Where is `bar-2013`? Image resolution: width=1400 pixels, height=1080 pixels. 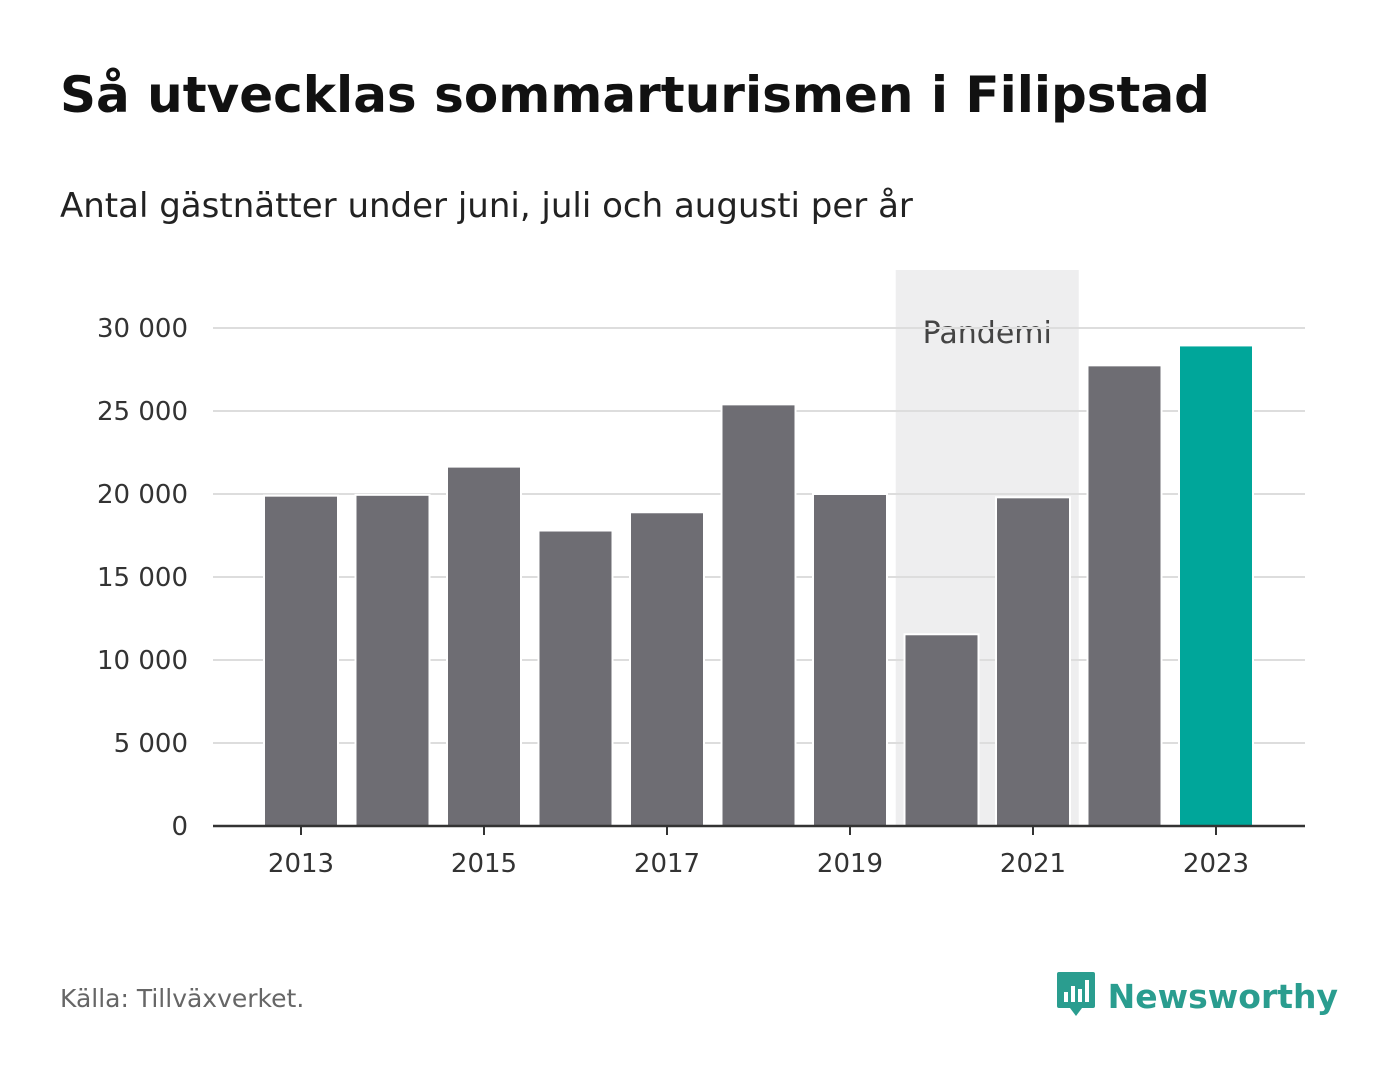
bar-2013 is located at coordinates (301, 660).